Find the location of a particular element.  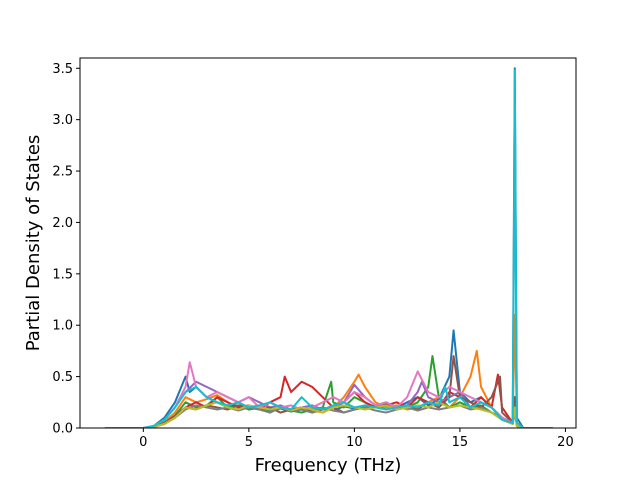

y-tick-label: 0.0 is located at coordinates (62, 429).